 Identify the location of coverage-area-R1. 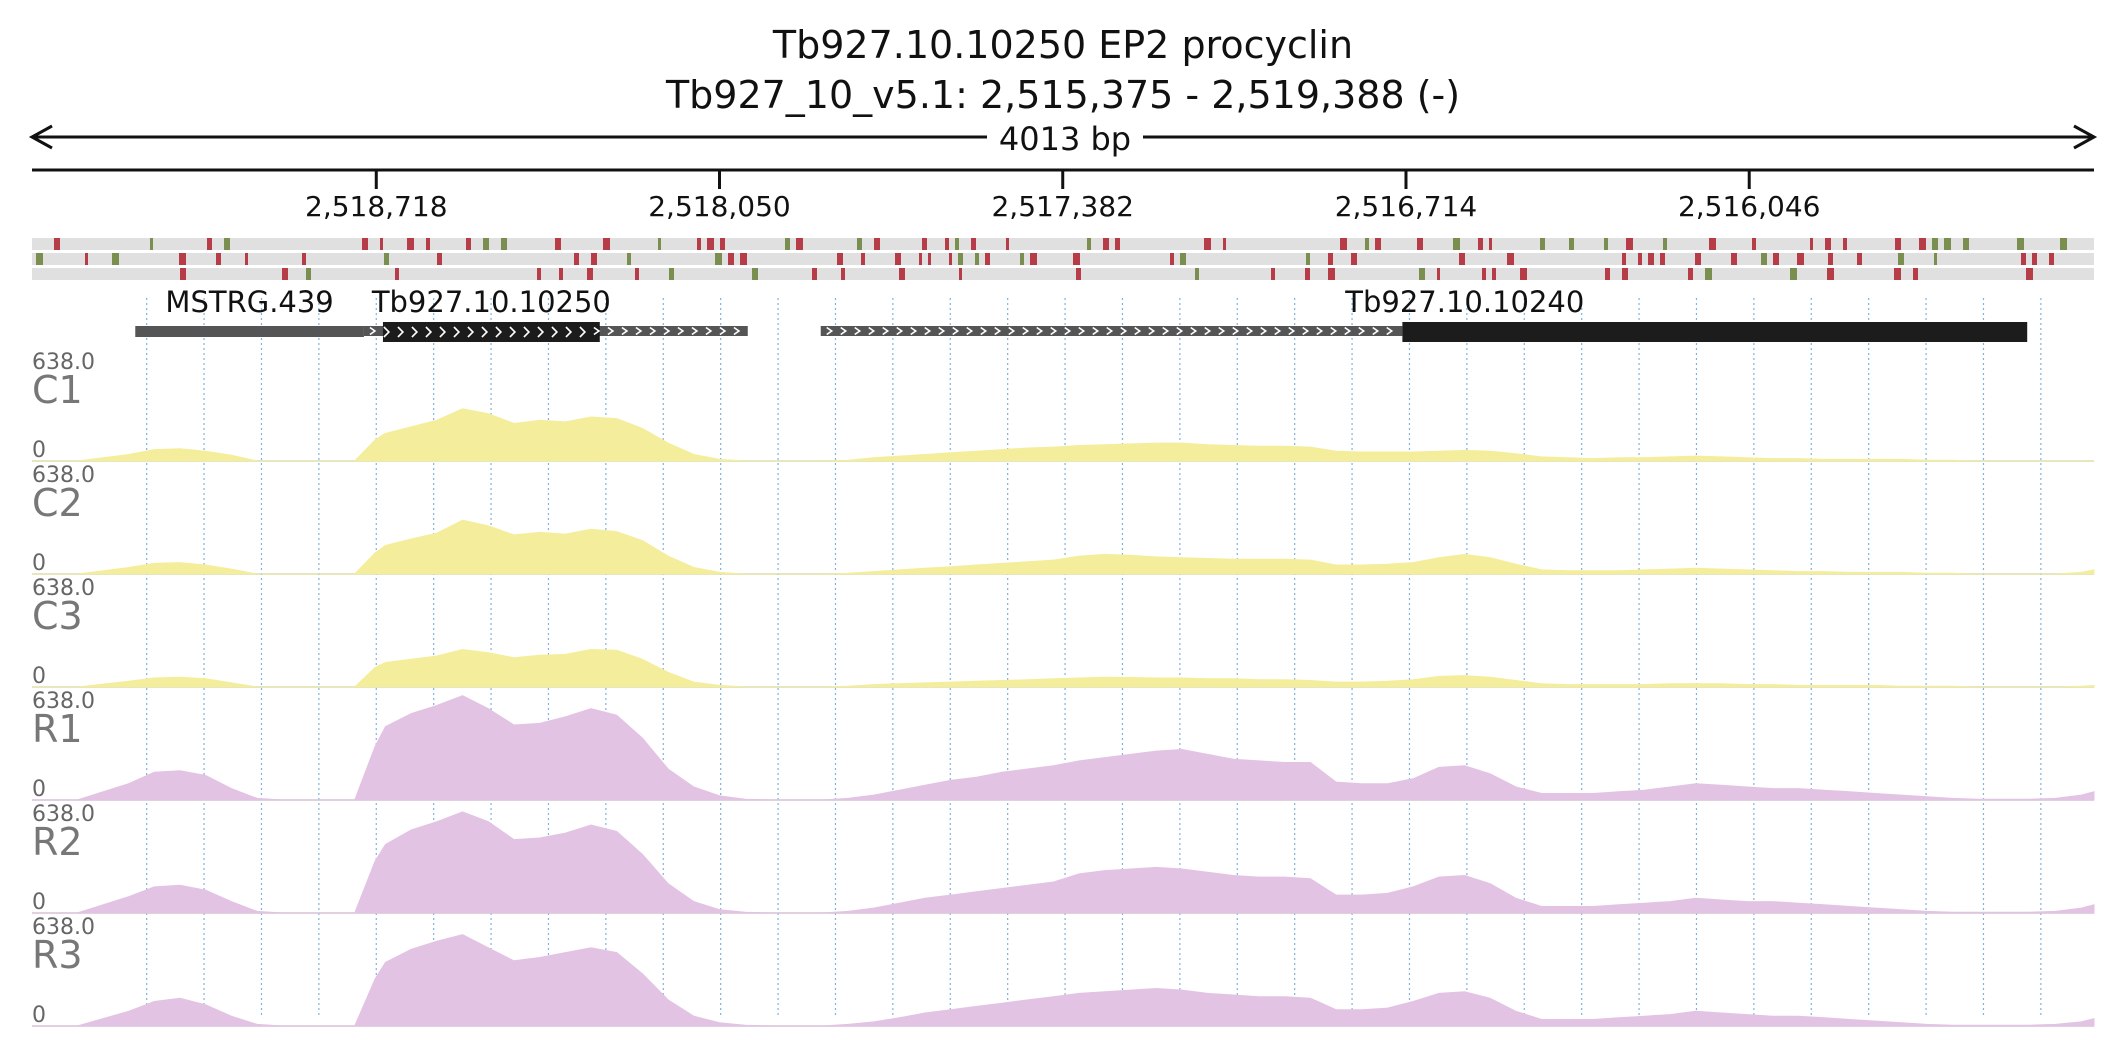
(1063, 748).